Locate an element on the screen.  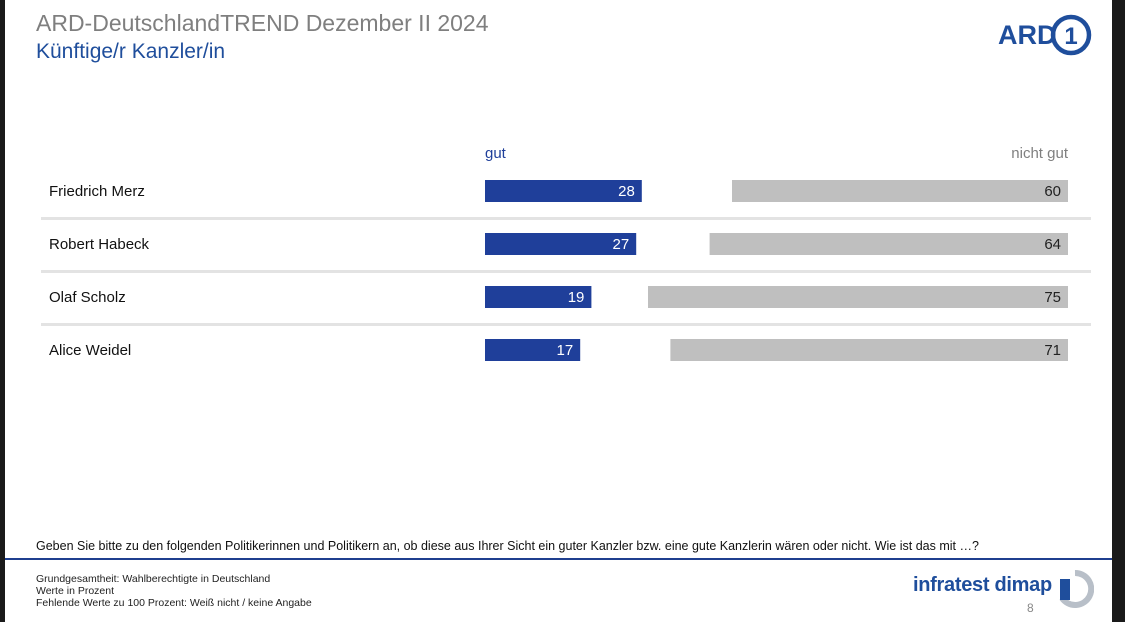
category-label-robert-habeck: Robert Habeck is located at coordinates (99, 244).